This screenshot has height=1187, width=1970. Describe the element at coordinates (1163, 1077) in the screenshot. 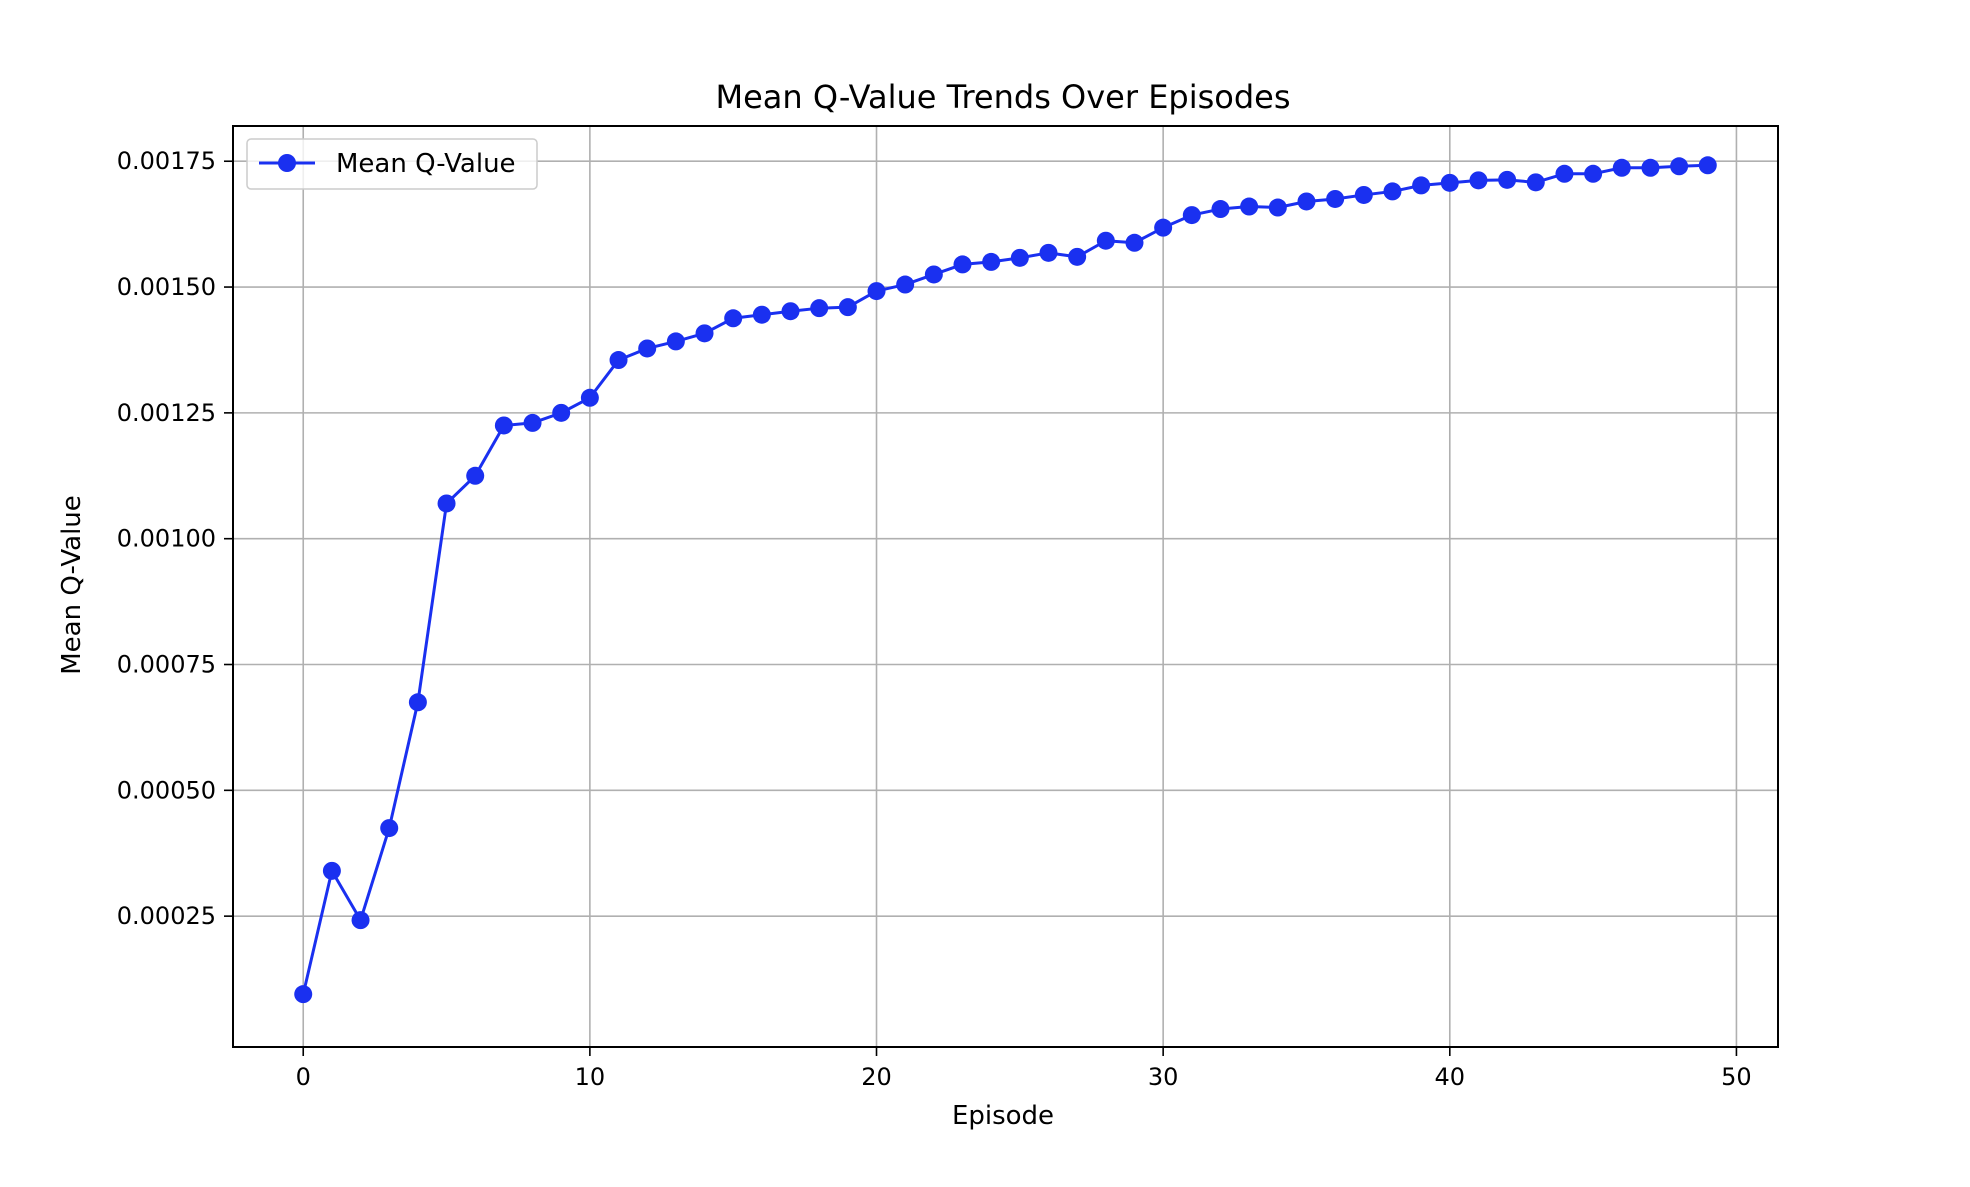

I see `x-tick-label: 30` at that location.